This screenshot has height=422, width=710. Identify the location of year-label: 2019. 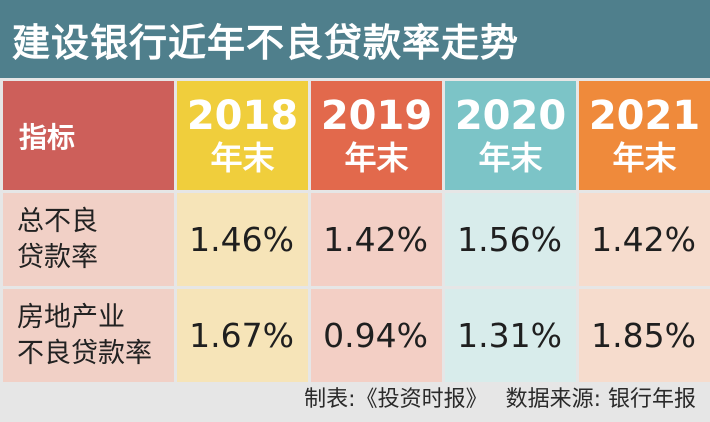
(376, 115).